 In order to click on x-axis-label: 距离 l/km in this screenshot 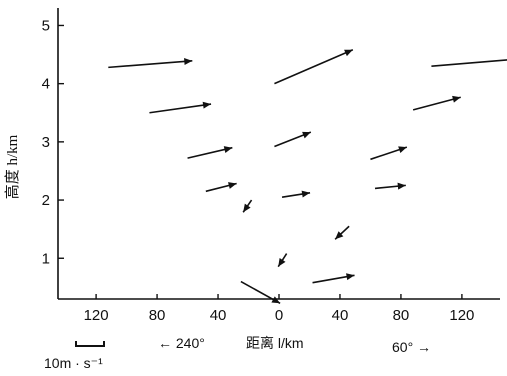, I will do `click(275, 343)`.